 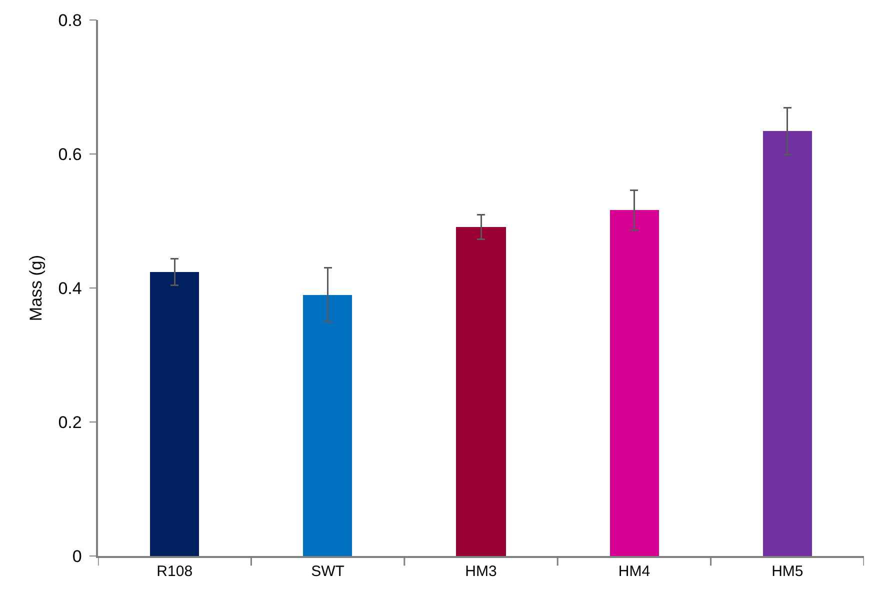 I want to click on x-tick-label: HM3, so click(x=481, y=571).